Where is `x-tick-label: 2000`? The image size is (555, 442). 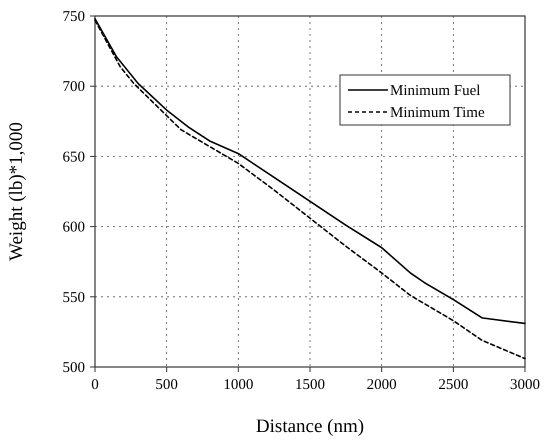 x-tick-label: 2000 is located at coordinates (381, 385).